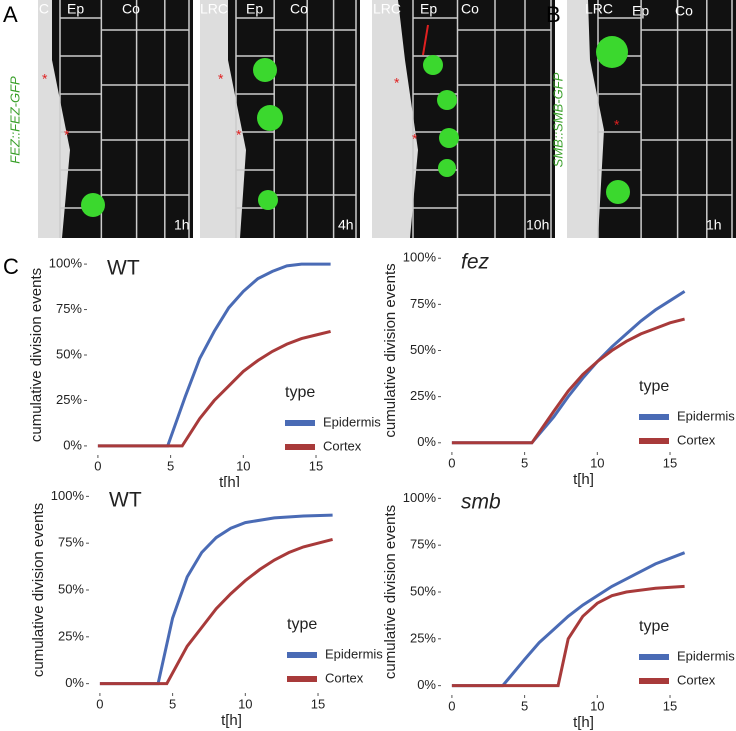 The image size is (736, 731). I want to click on panel-label: B, so click(553, 14).